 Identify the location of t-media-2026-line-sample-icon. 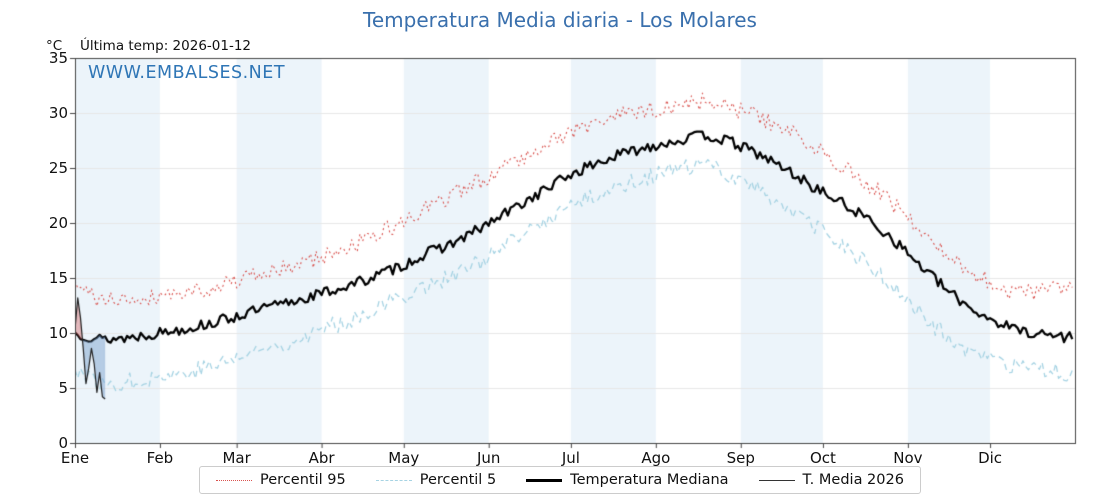
(776, 480).